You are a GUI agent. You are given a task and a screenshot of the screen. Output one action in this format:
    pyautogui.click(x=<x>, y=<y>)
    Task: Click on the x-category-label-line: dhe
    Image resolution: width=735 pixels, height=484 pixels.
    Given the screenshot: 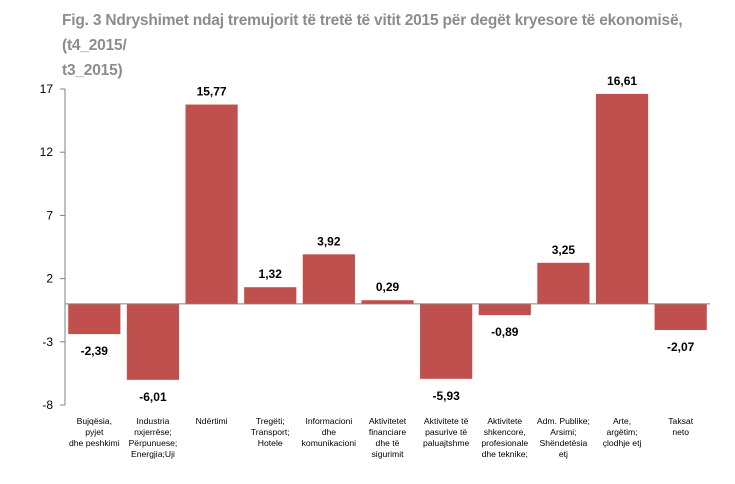 What is the action you would take?
    pyautogui.click(x=329, y=432)
    